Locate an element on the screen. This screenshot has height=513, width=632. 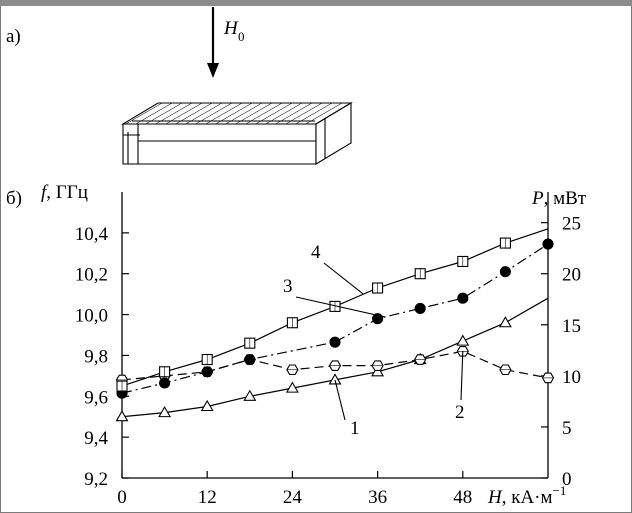
x-tick-label: 12 is located at coordinates (207, 497).